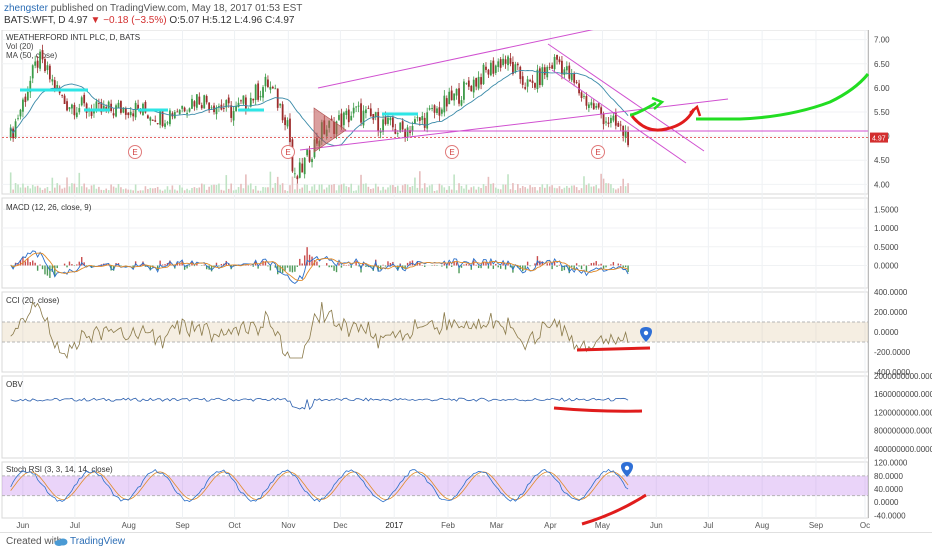  What do you see at coordinates (97, 541) in the screenshot?
I see `tradingview-link: TradingView` at bounding box center [97, 541].